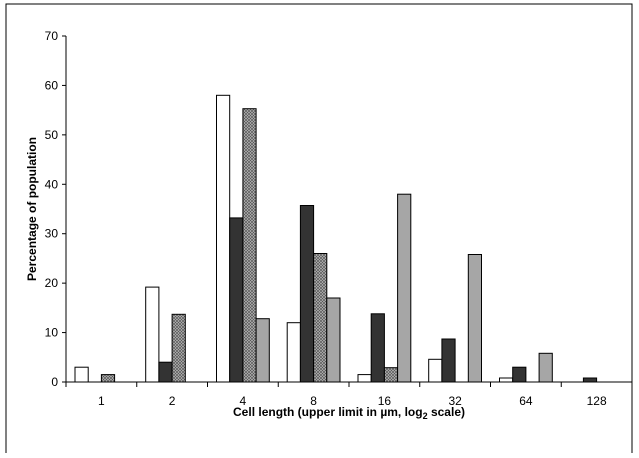 The width and height of the screenshot is (639, 458). Describe the element at coordinates (385, 401) in the screenshot. I see `x-tick-label: 16` at that location.